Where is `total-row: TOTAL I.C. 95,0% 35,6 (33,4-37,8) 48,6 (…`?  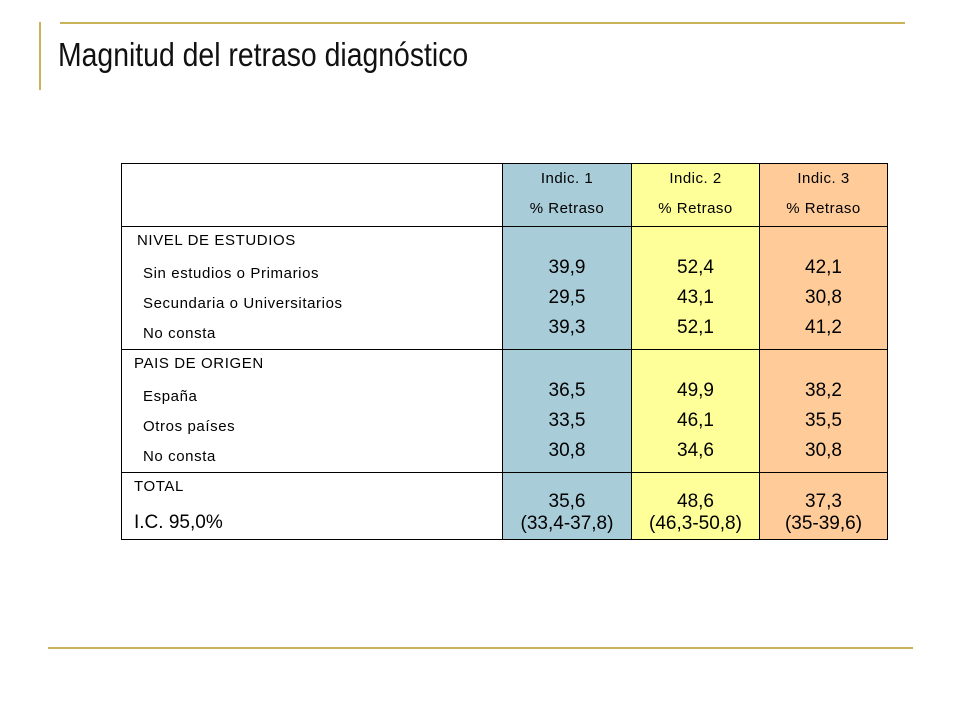 total-row: TOTAL I.C. 95,0% 35,6 (33,4-37,8) 48,6 (… is located at coordinates (504, 506).